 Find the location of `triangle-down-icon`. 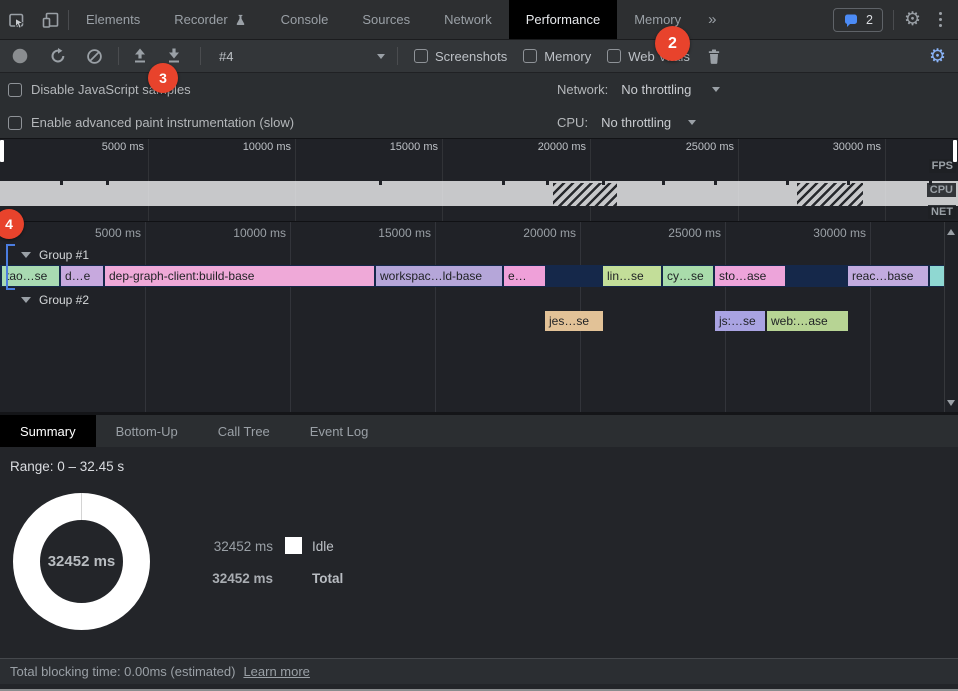

triangle-down-icon is located at coordinates (26, 255).